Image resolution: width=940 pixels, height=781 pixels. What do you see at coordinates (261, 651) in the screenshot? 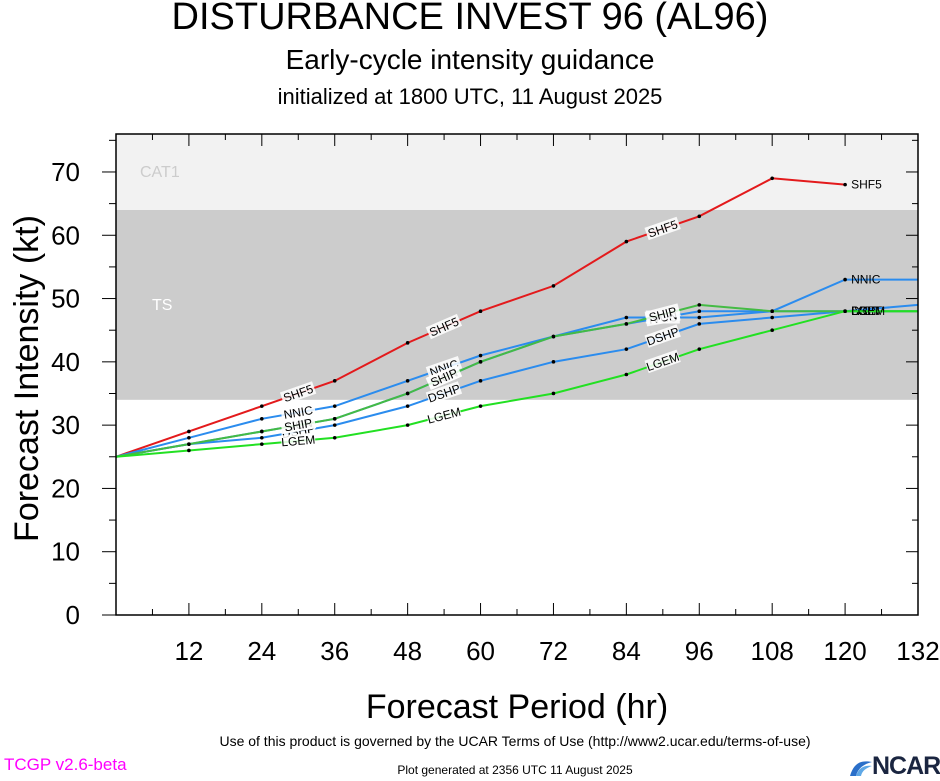
I see `x-tick-label: 24` at bounding box center [261, 651].